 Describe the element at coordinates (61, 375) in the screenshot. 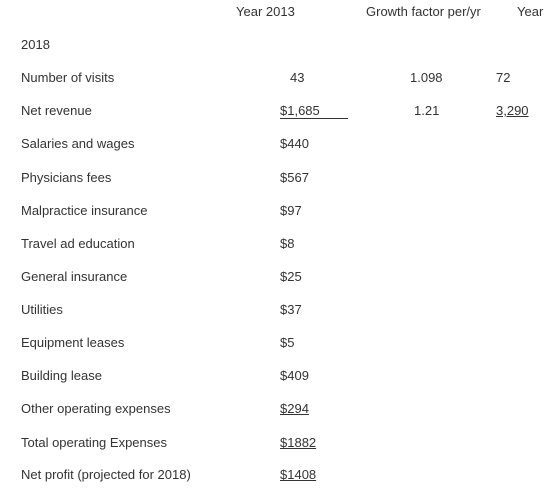

I see `row-label-building-lease: Building lease` at that location.